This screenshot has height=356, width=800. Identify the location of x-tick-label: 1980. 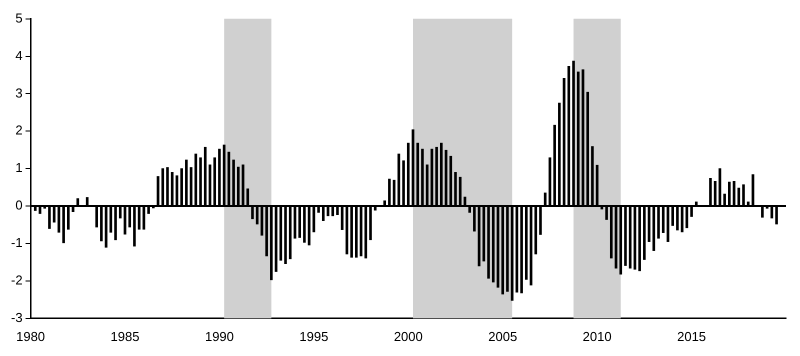
(31, 336).